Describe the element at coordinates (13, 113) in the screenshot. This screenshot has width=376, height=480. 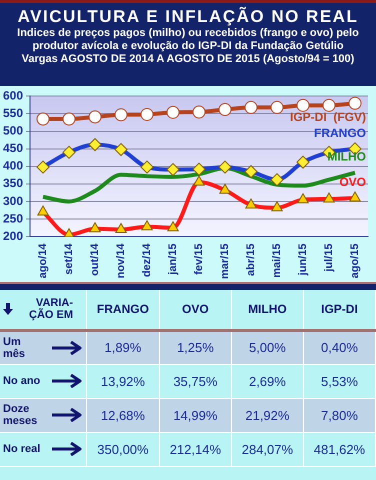
I see `y-tick-label: 550` at that location.